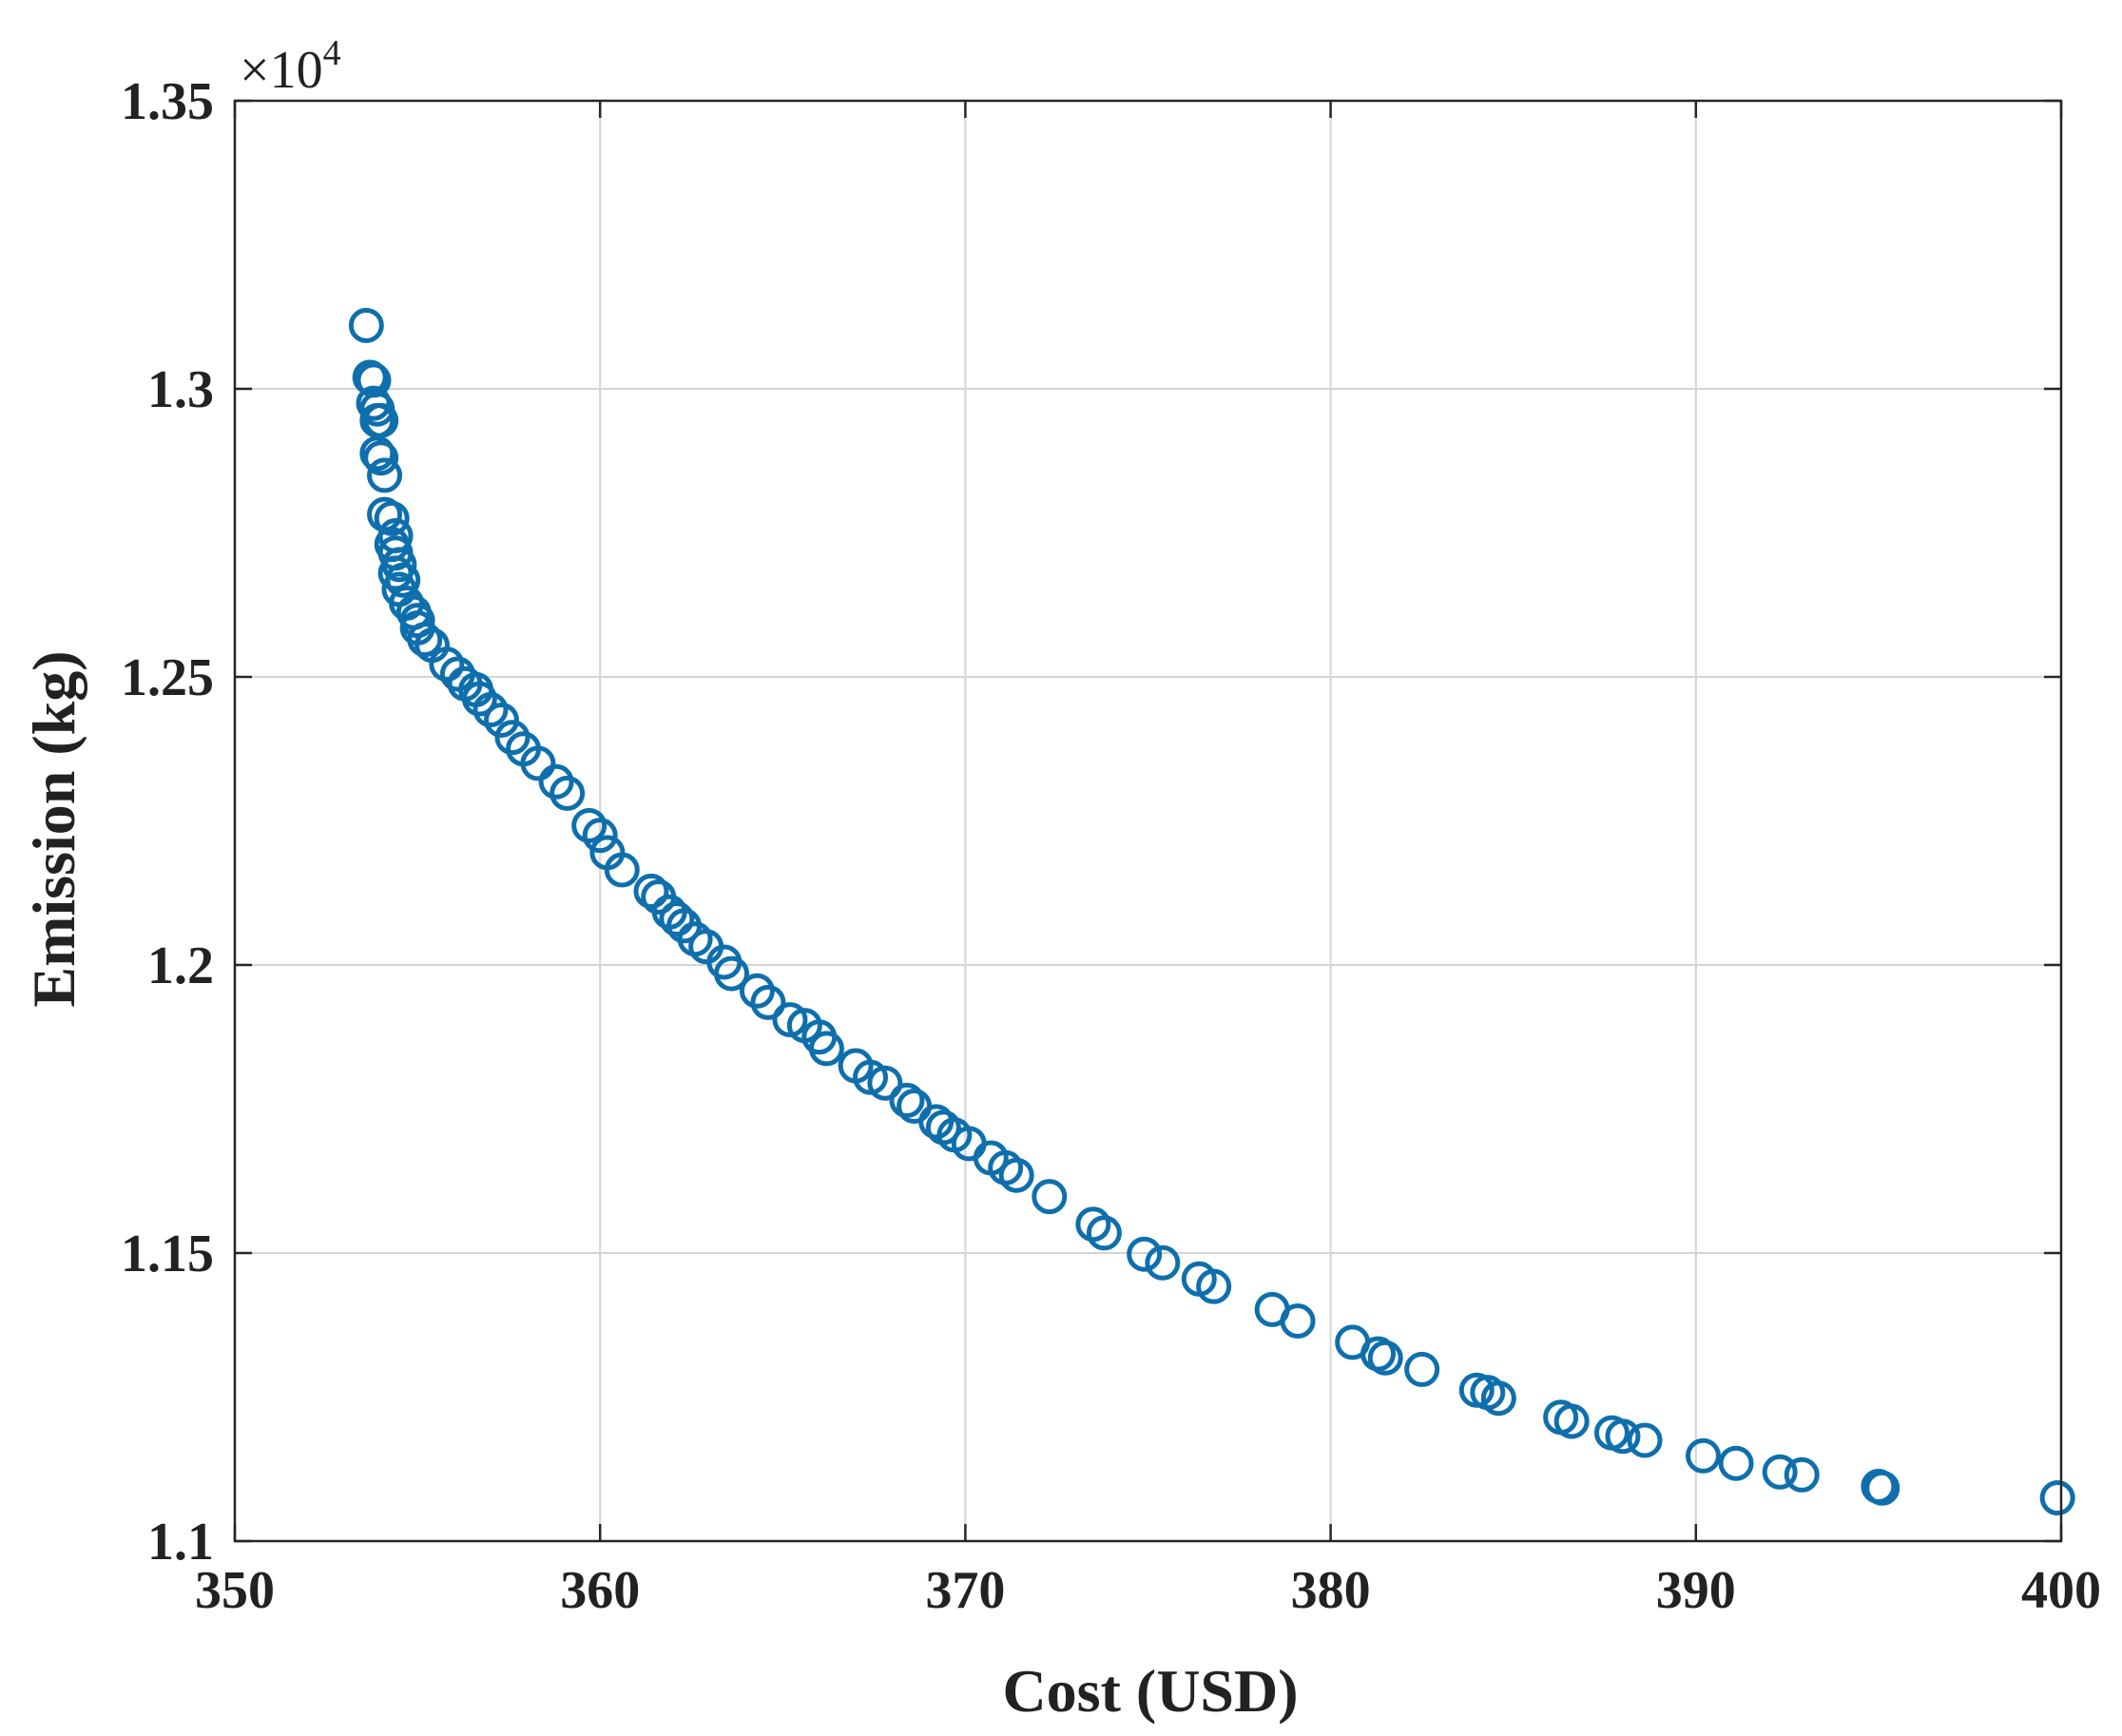 This screenshot has width=2122, height=1736. What do you see at coordinates (180, 1543) in the screenshot?
I see `y-tick-label: 1.1` at bounding box center [180, 1543].